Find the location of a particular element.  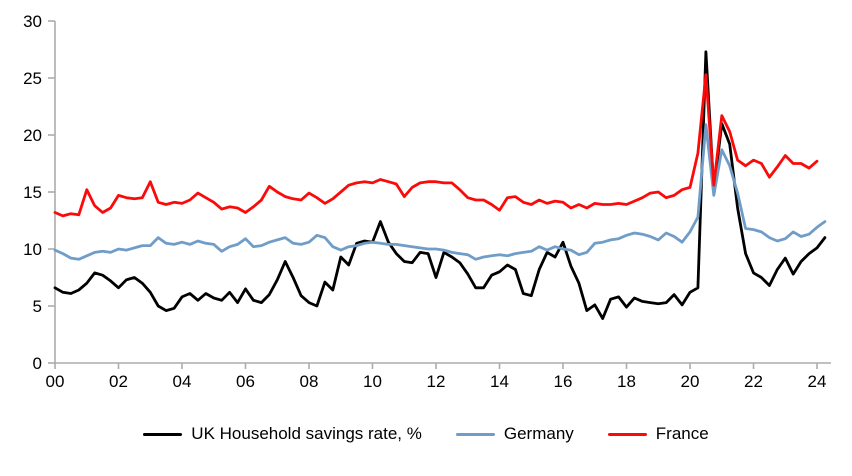

legend-item-uk: UK Household savings rate, % is located at coordinates (282, 434).